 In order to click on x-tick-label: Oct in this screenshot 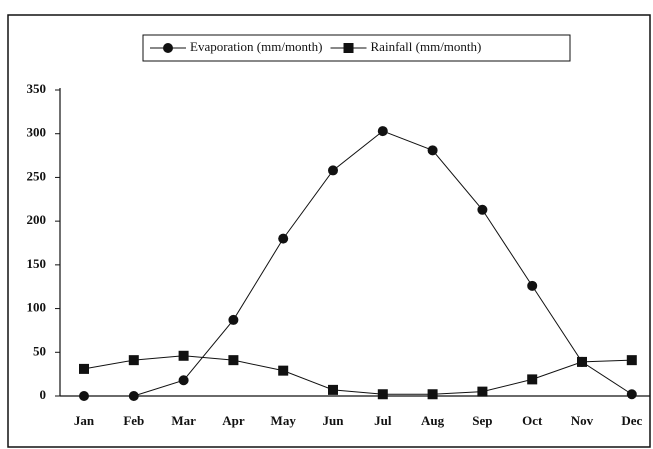, I will do `click(532, 420)`.